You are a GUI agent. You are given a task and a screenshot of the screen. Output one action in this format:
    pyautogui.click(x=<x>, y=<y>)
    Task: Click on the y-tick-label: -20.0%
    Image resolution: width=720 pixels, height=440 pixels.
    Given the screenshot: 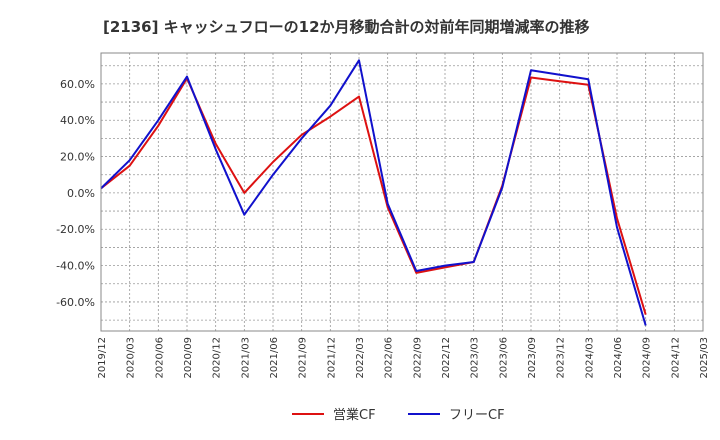 What is the action you would take?
    pyautogui.click(x=75, y=229)
    